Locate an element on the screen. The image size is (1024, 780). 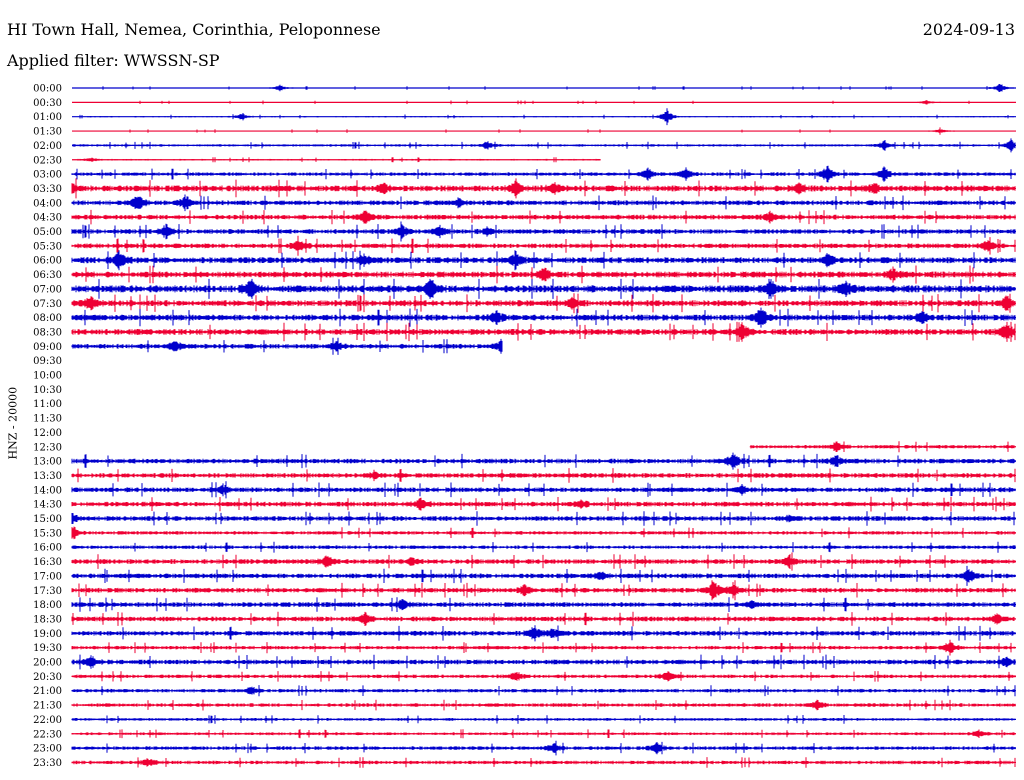
time-tick-label: 22:30 is located at coordinates (47, 734).